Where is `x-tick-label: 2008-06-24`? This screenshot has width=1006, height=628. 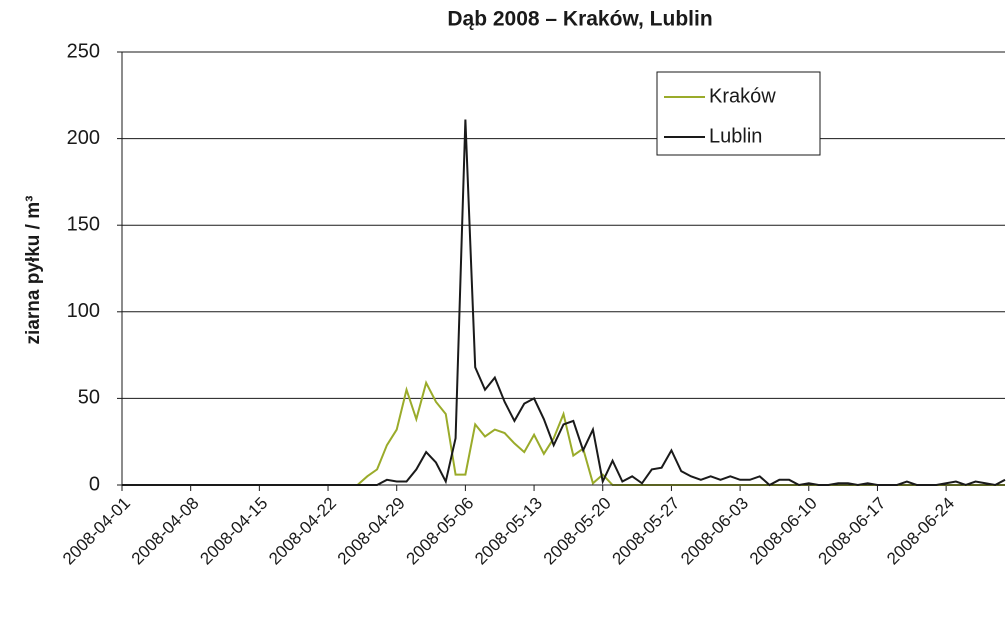
x-tick-label: 2008-06-24 is located at coordinates (920, 531).